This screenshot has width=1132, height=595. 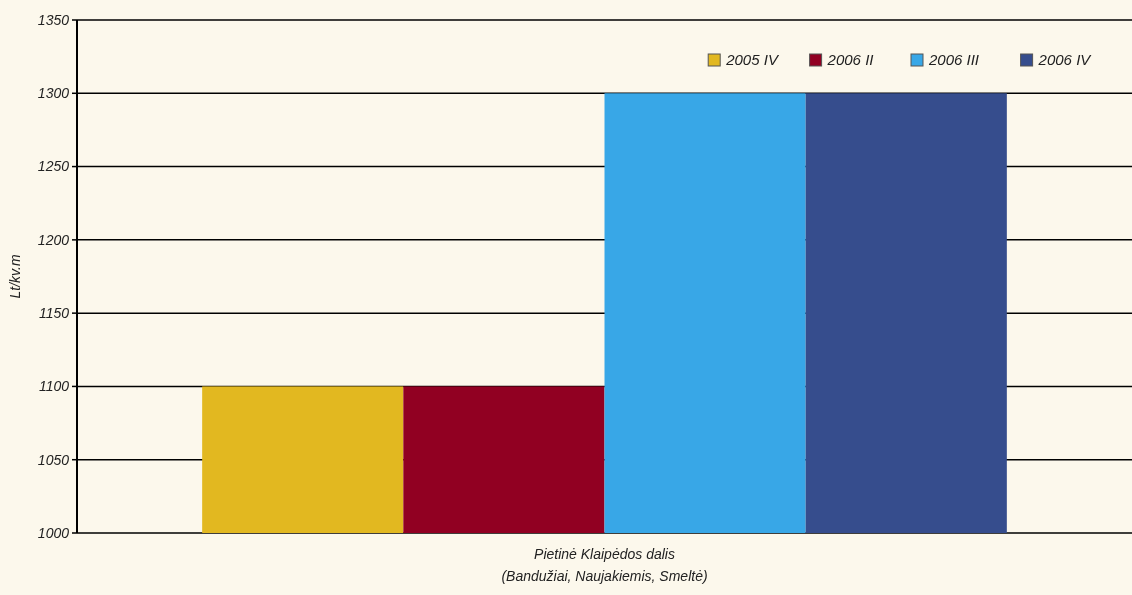 What do you see at coordinates (53, 459) in the screenshot?
I see `y-tick-label: 1050` at bounding box center [53, 459].